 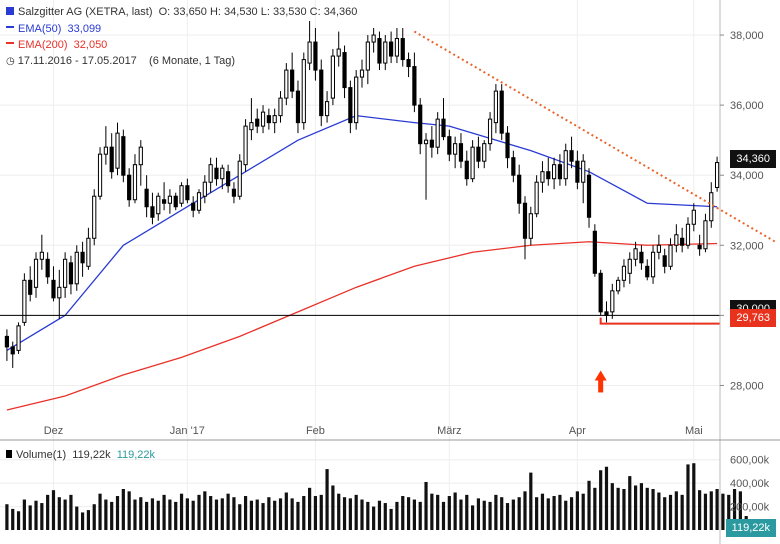 What do you see at coordinates (84, 29) in the screenshot?
I see `ema50-value: 33,099` at bounding box center [84, 29].